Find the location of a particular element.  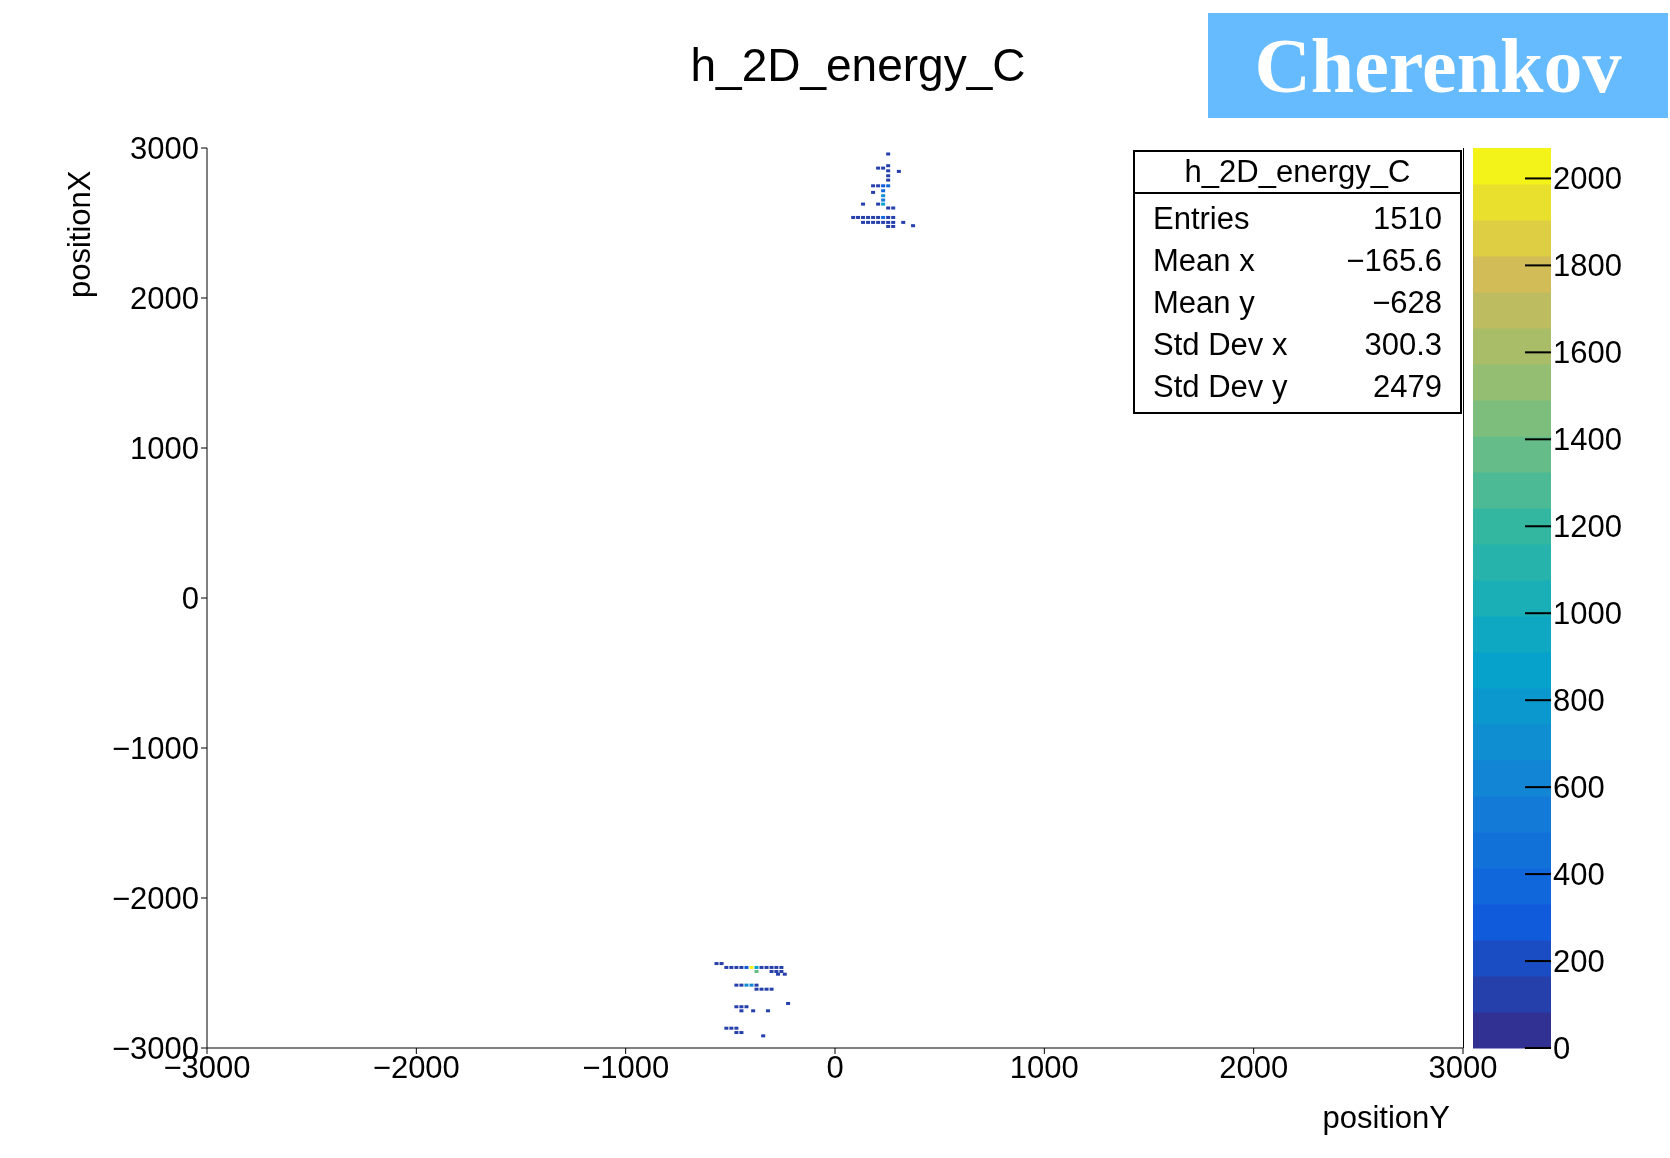

annotation: Mean y is located at coordinates (1204, 303).